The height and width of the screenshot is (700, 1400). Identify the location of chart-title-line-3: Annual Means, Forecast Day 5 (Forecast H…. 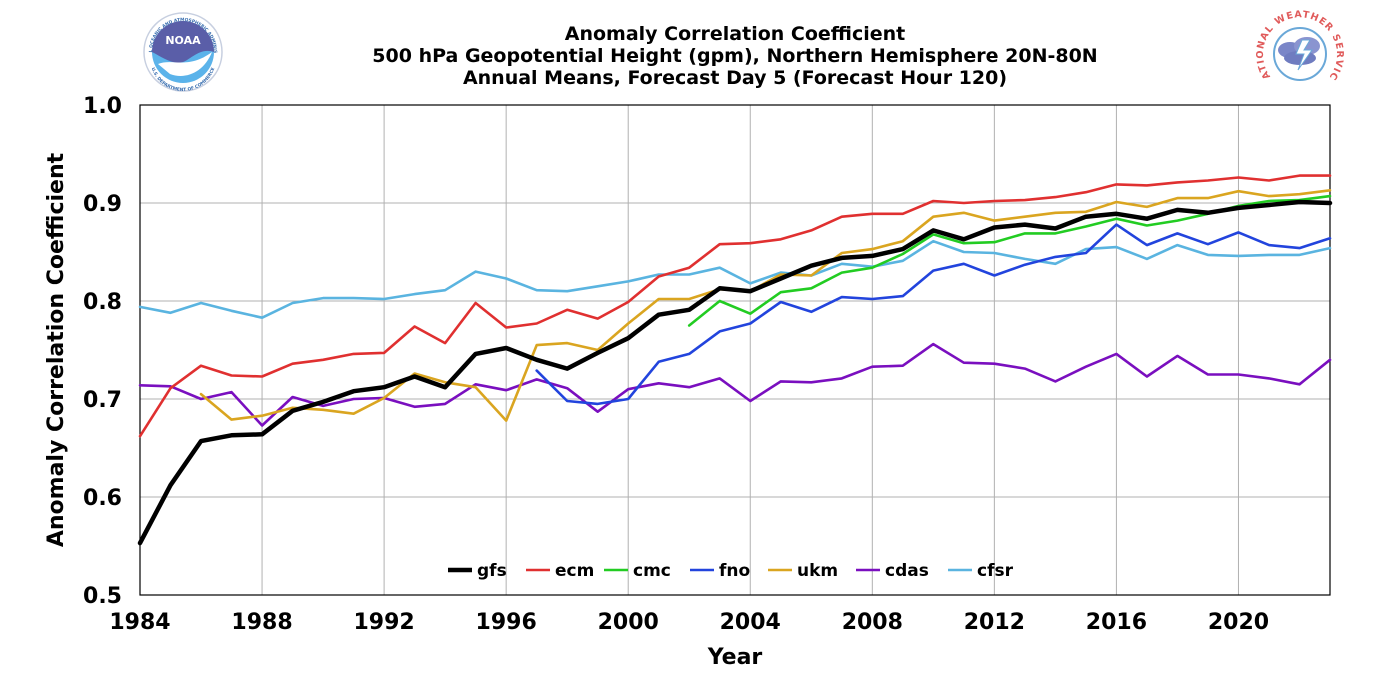
(735, 78).